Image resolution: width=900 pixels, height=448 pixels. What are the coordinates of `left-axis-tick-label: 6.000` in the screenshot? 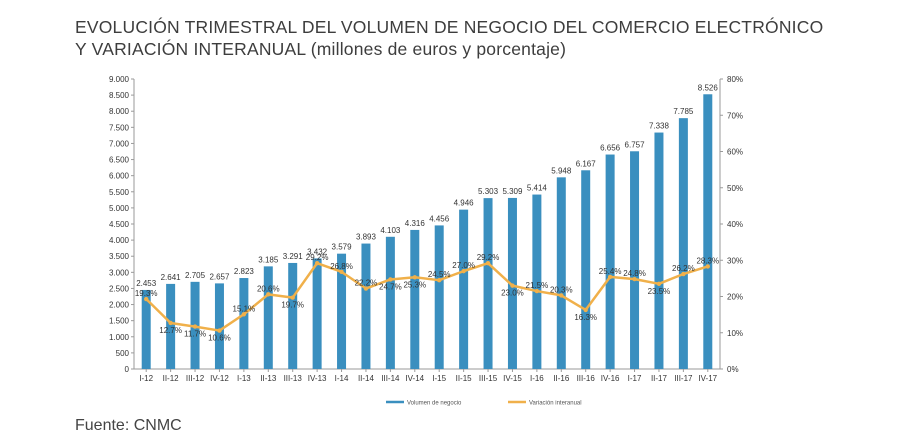 It's located at (119, 176).